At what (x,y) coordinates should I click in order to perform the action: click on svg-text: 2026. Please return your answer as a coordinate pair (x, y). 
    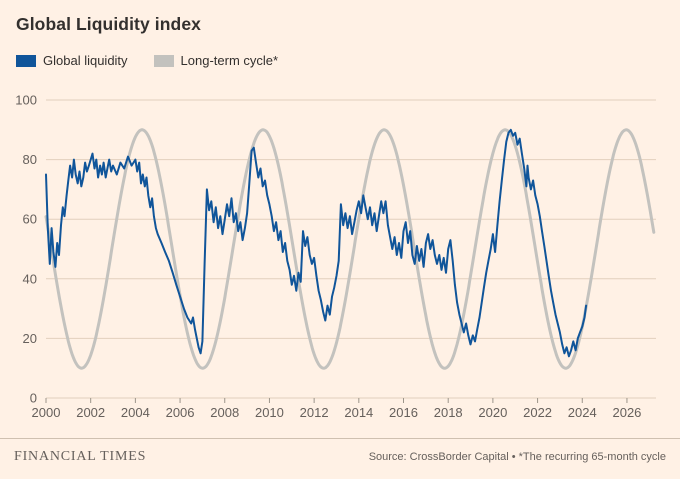
    Looking at the image, I should click on (626, 412).